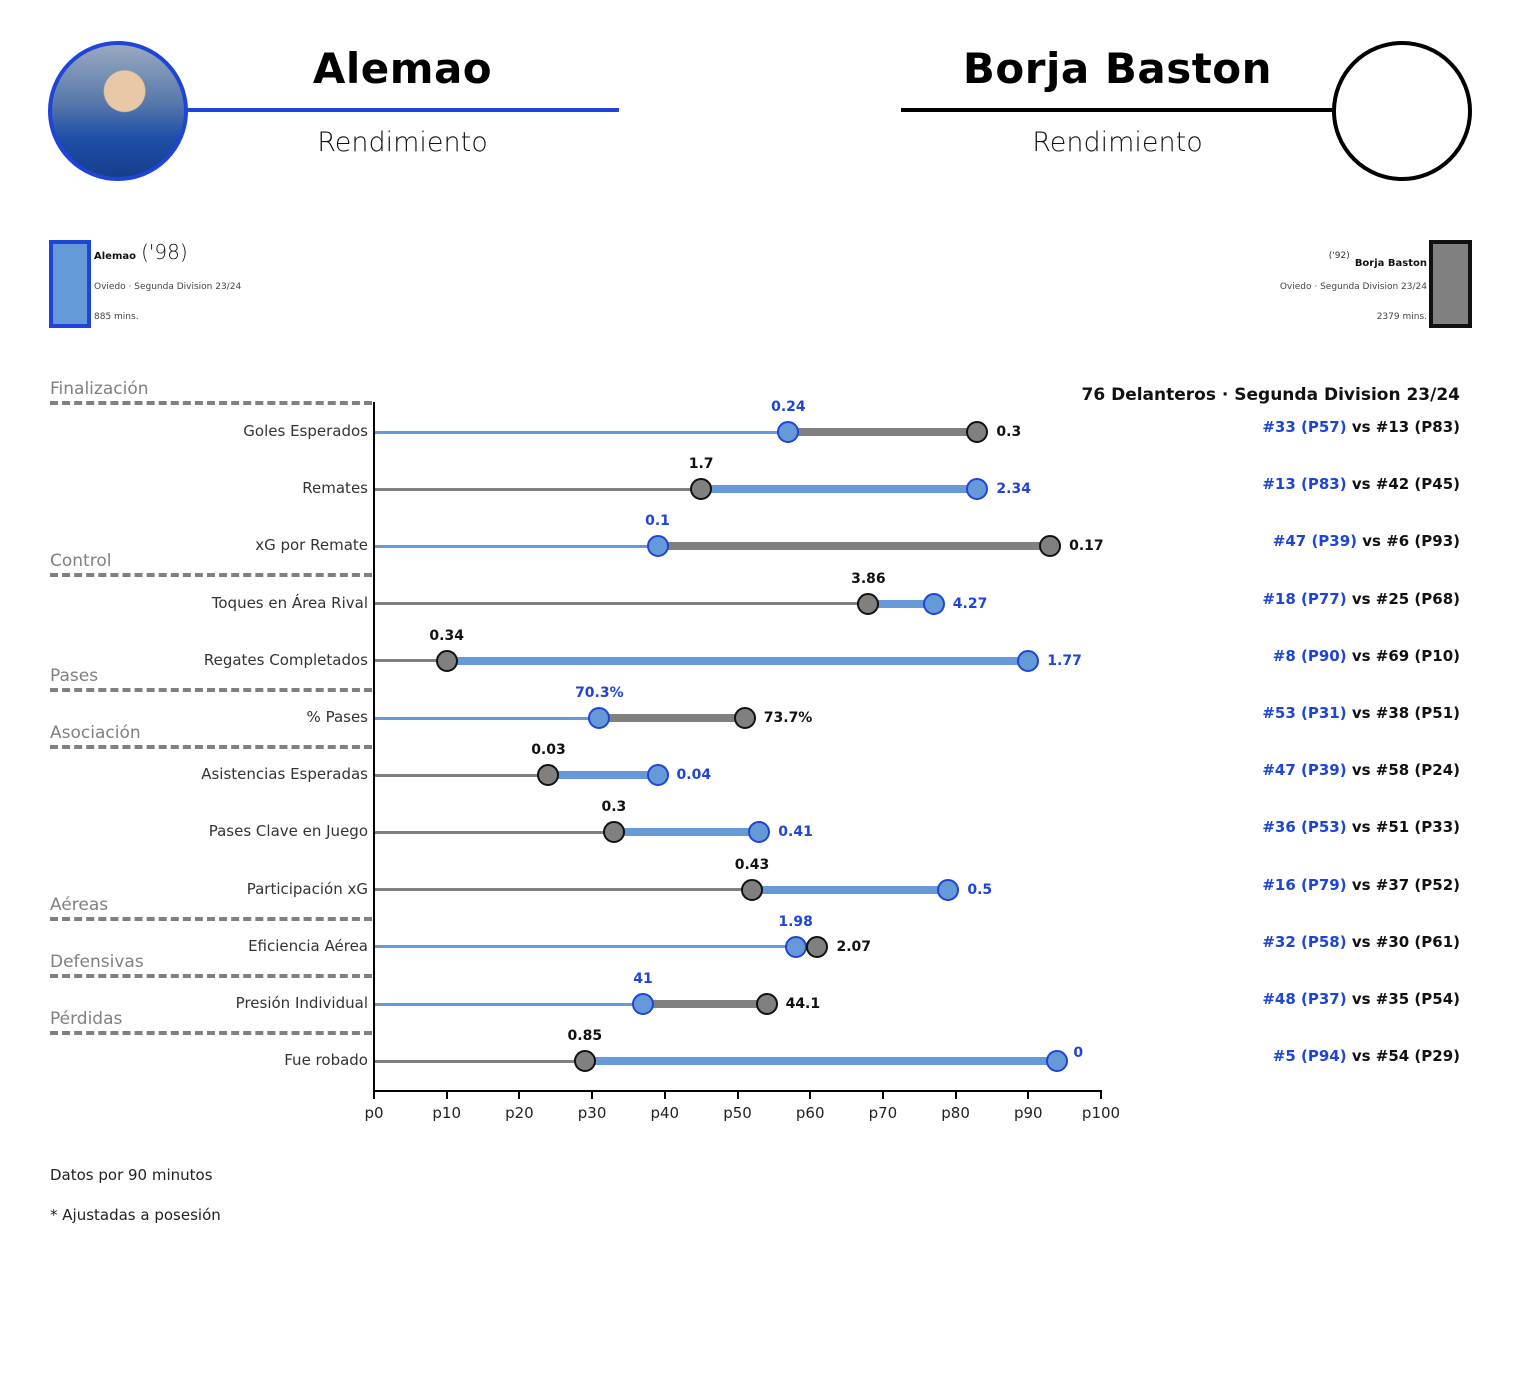 The image size is (1516, 1393). What do you see at coordinates (1064, 660) in the screenshot?
I see `player-a-value: 1.77` at bounding box center [1064, 660].